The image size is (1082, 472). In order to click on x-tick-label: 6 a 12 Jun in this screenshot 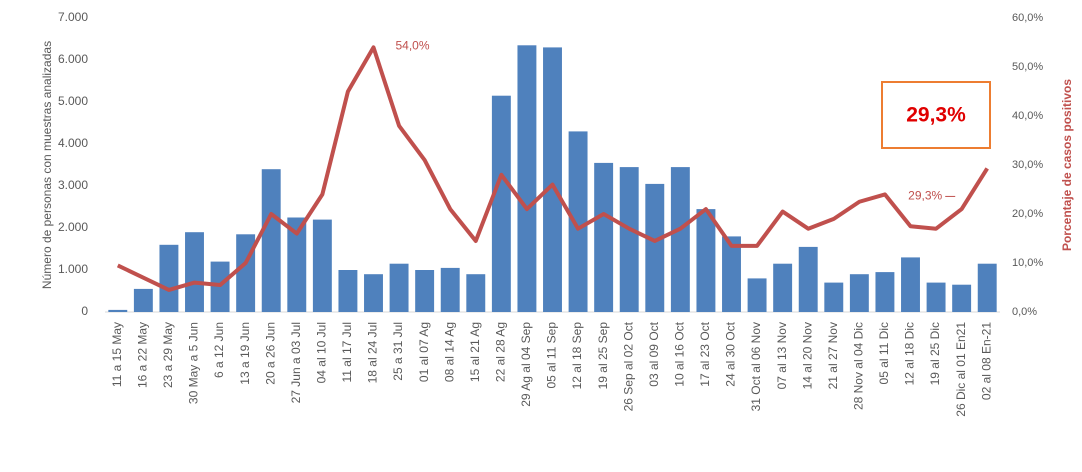, I will do `click(219, 350)`.